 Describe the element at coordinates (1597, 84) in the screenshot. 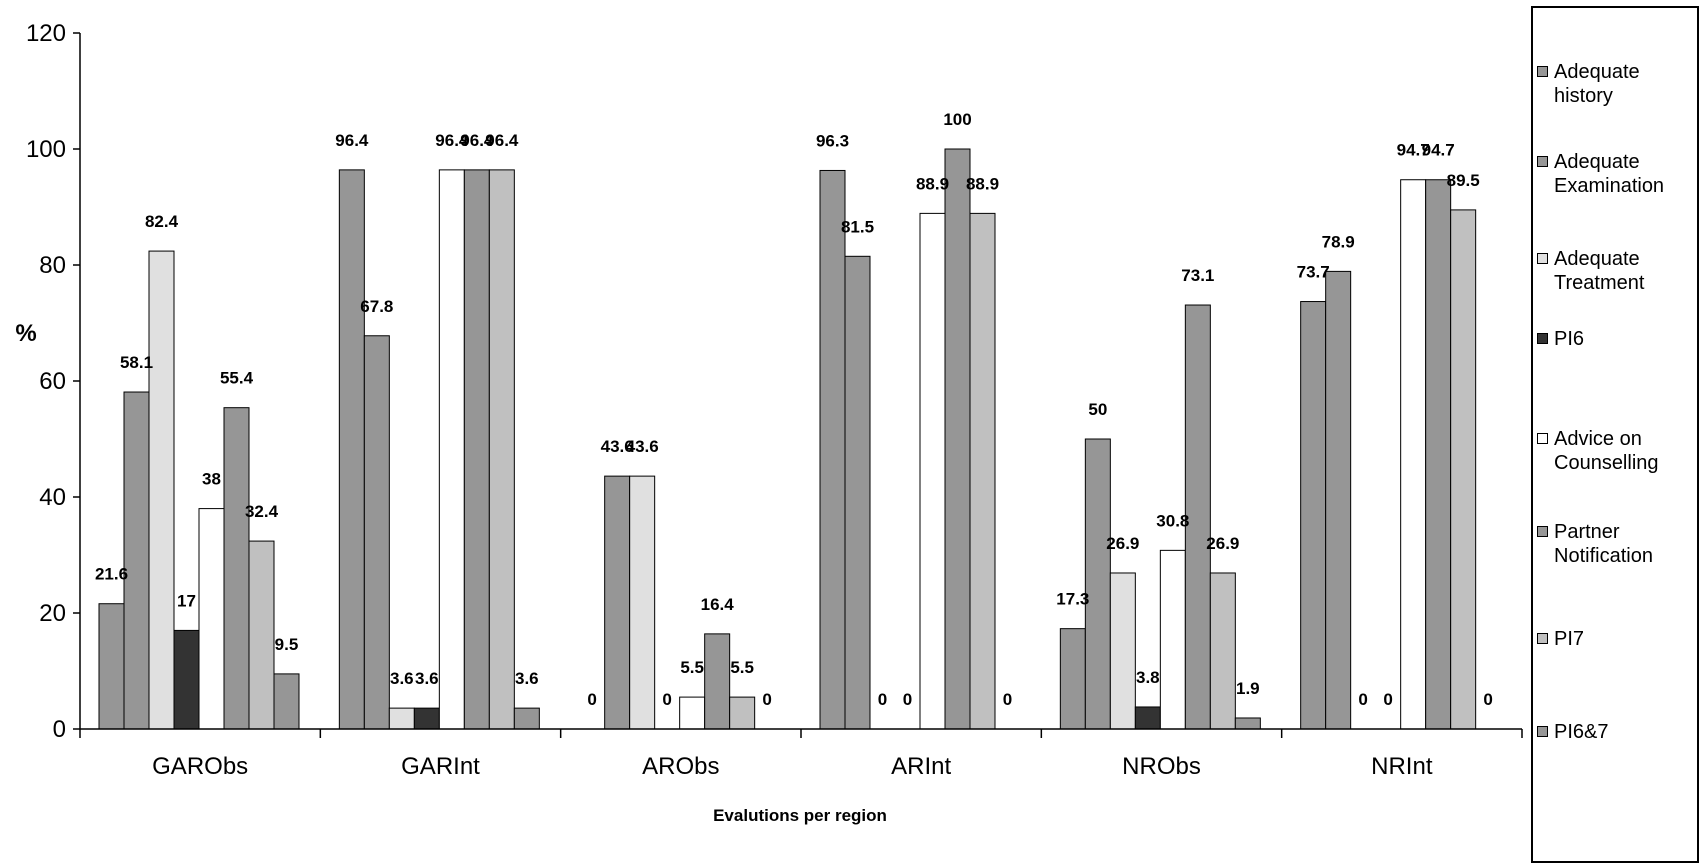

I see `legend-label: Adequate history` at that location.